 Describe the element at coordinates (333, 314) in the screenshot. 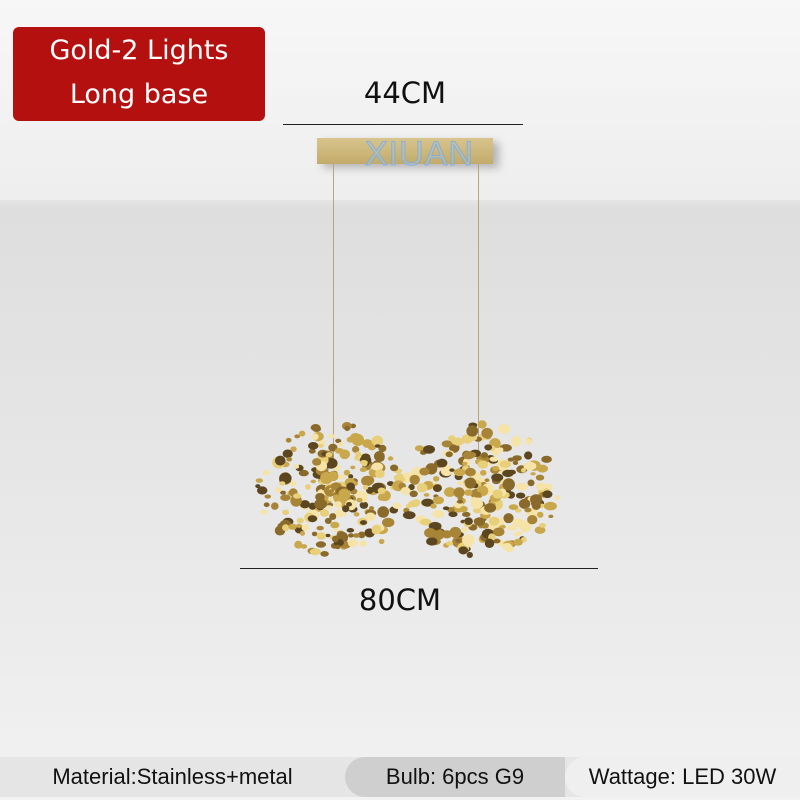

I see `cord-left` at that location.